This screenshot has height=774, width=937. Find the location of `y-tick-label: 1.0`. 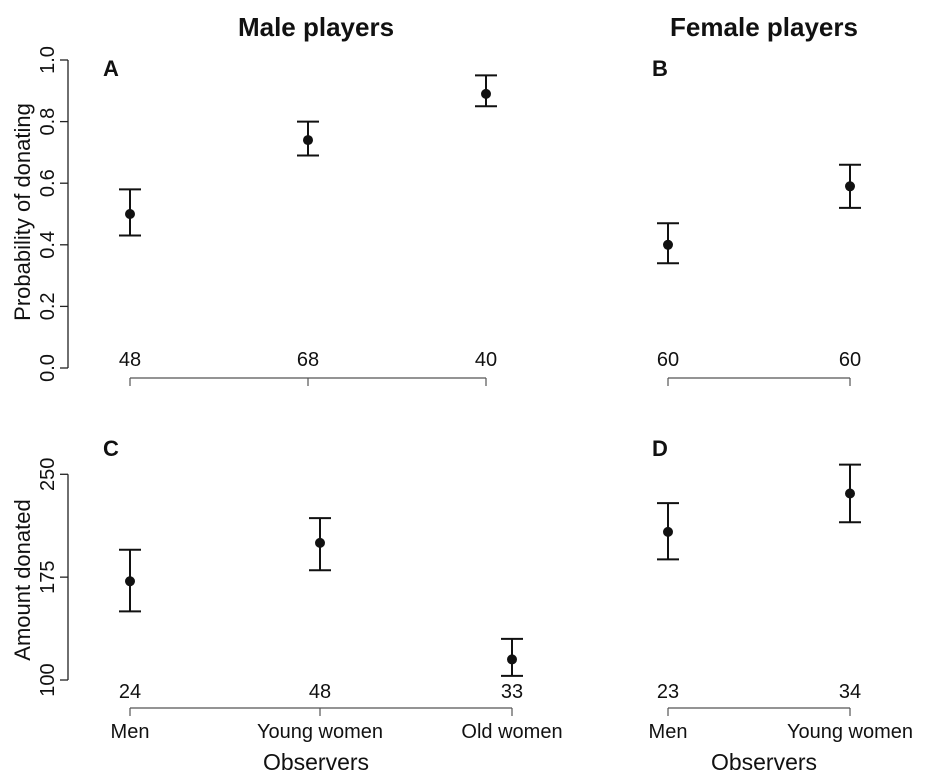

y-tick-label: 1.0 is located at coordinates (48, 60).